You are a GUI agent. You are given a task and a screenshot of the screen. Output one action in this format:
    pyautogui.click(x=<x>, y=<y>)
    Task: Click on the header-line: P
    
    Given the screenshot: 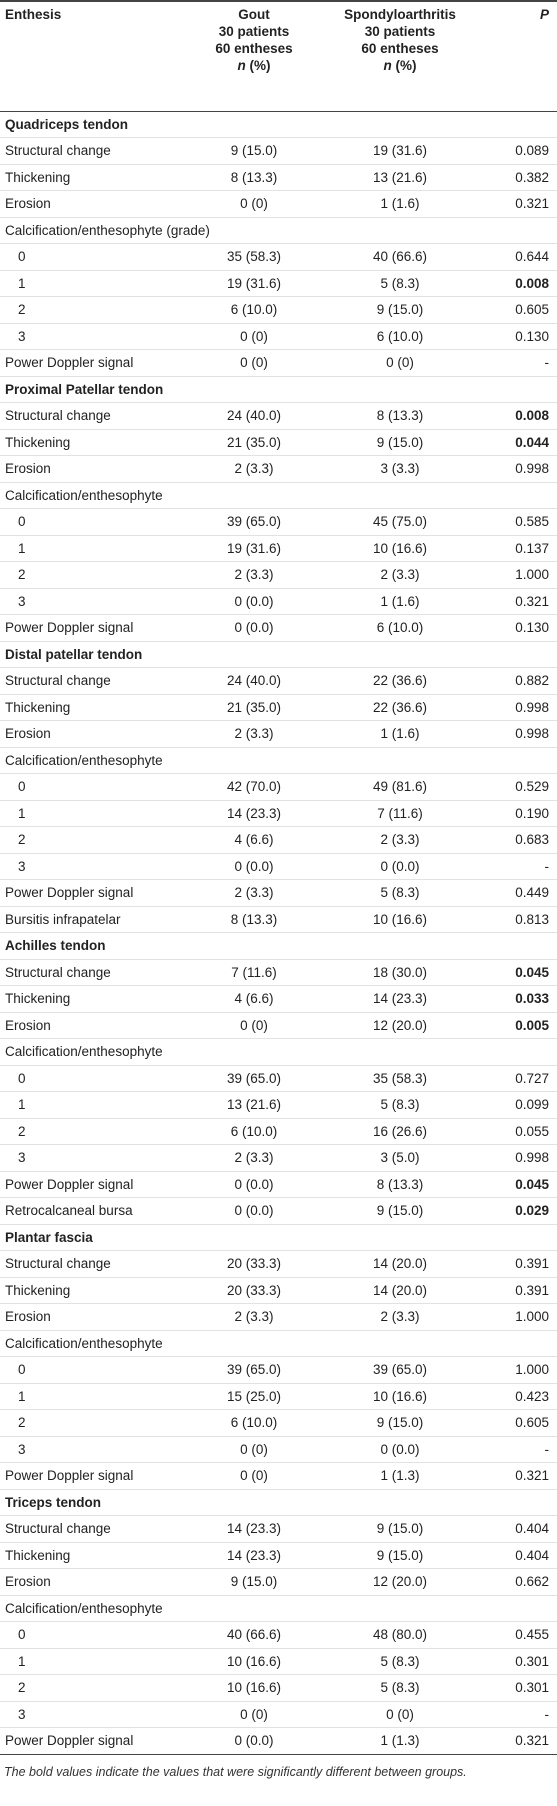 What is the action you would take?
    pyautogui.click(x=544, y=14)
    